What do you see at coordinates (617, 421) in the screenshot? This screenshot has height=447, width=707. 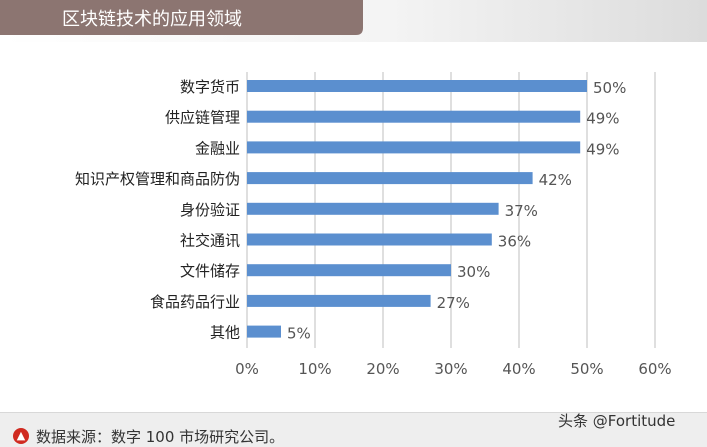 I see `watermark: 头条 @Fortitude` at bounding box center [617, 421].